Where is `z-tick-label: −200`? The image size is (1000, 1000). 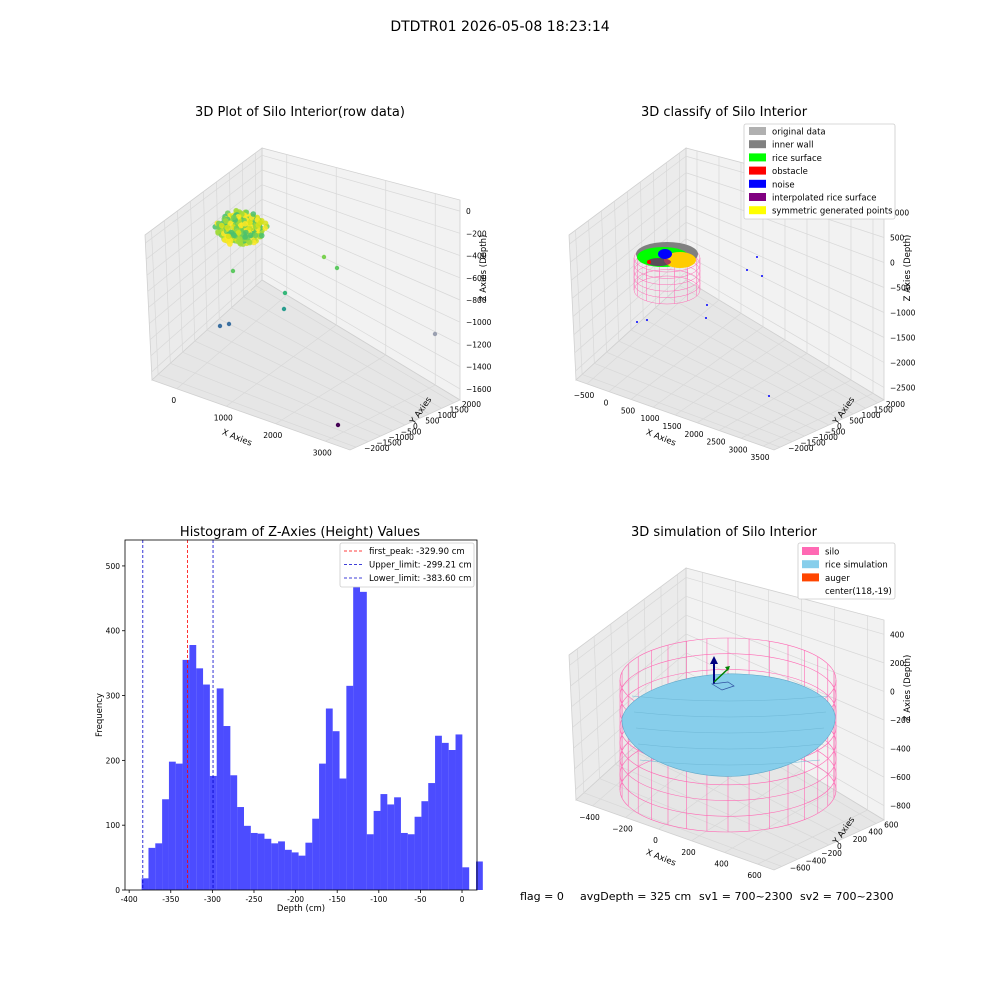
z-tick-label: −200 is located at coordinates (476, 233).